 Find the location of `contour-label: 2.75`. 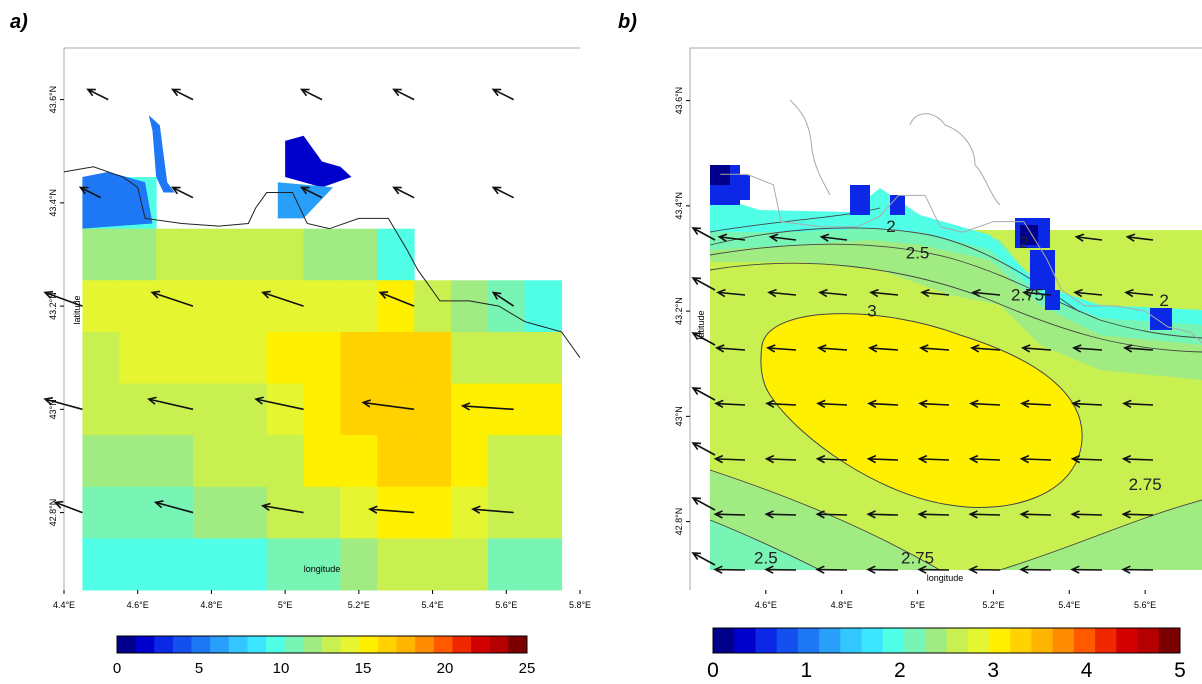

contour-label: 2.75 is located at coordinates (1145, 484).